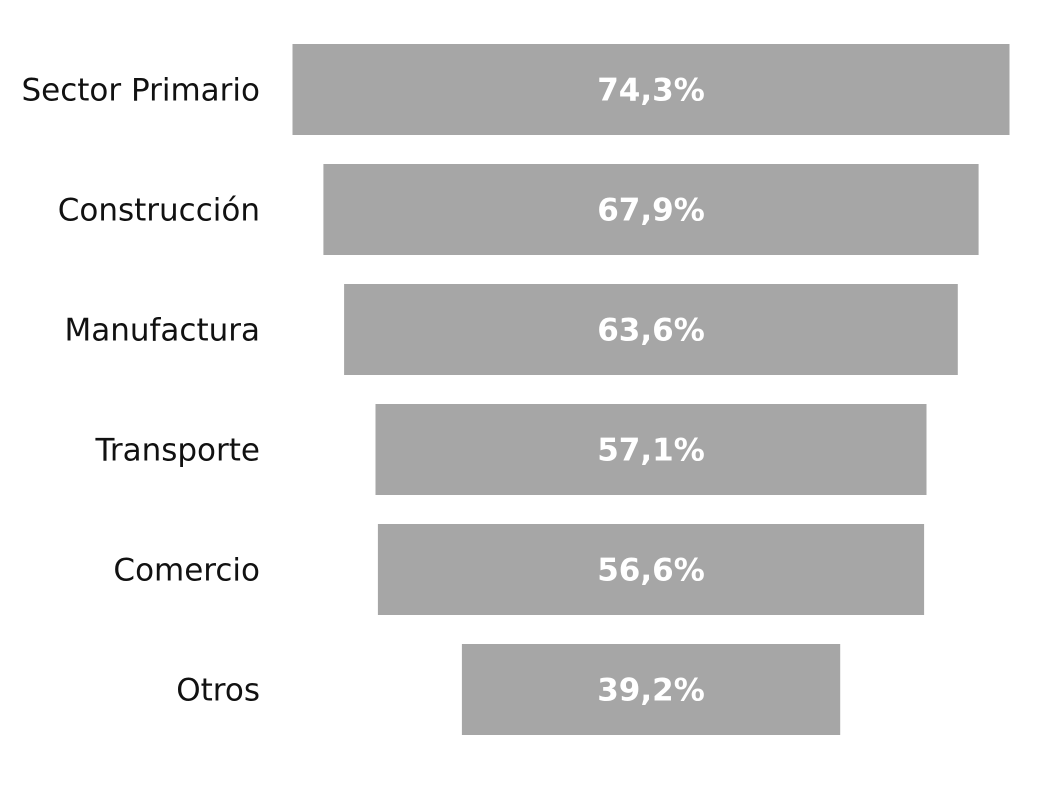  I want to click on value-label-3: 57,1%, so click(651, 451).